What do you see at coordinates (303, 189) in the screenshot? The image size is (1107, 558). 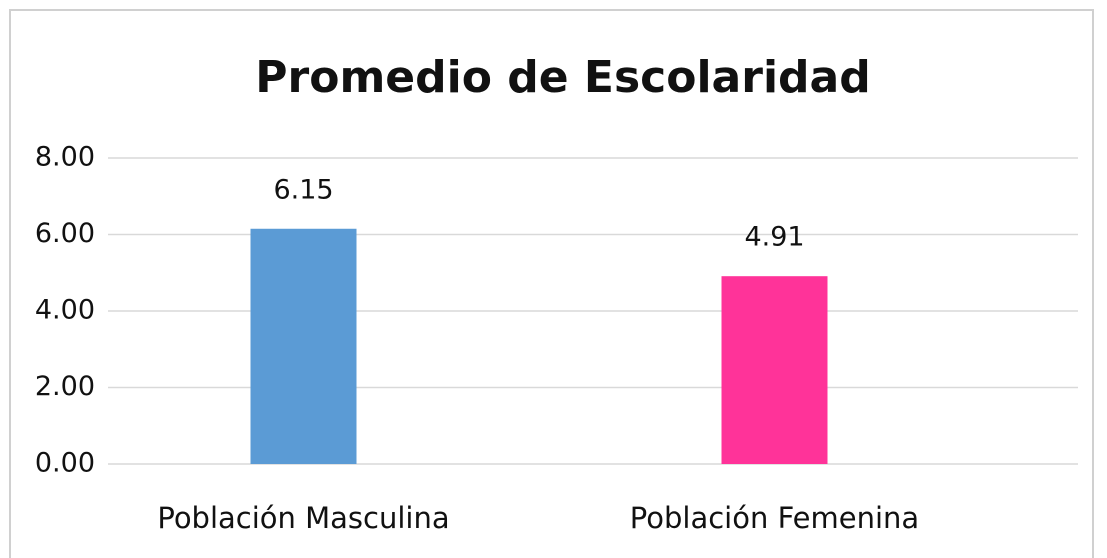 I see `data-label: 6.15` at bounding box center [303, 189].